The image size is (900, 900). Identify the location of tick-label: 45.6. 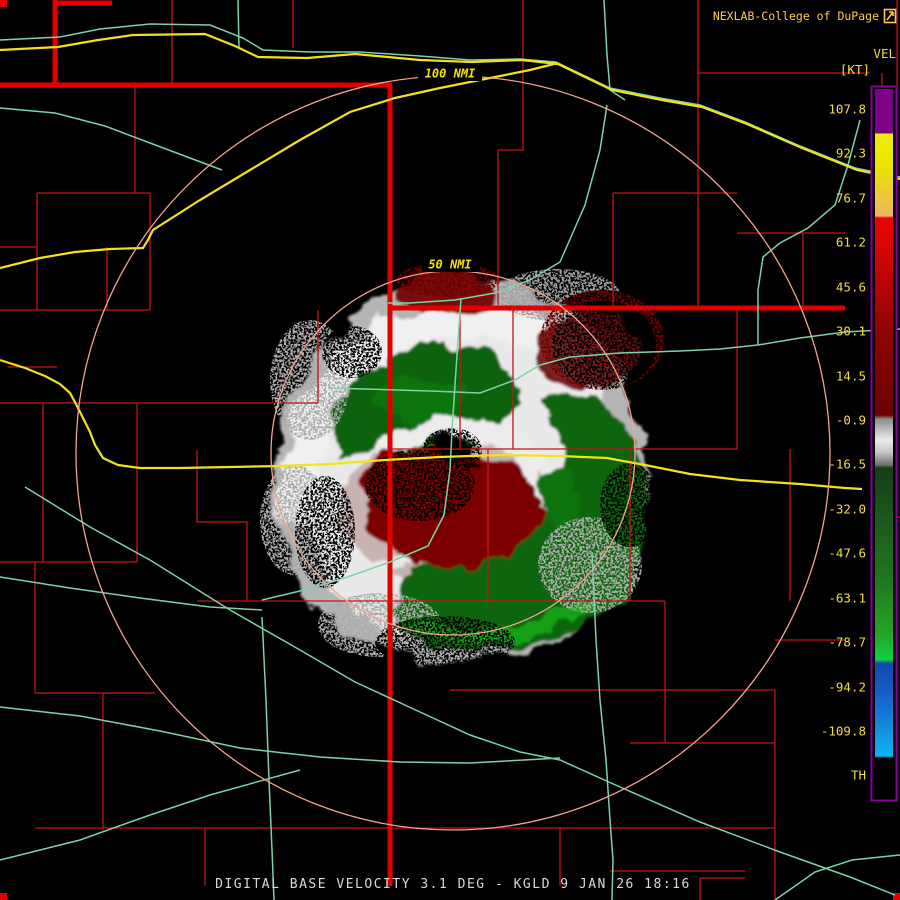
(851, 287).